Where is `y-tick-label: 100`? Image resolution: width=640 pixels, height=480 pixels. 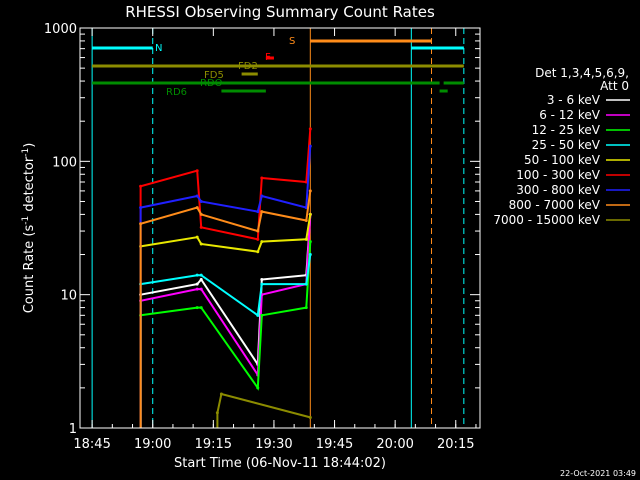
y-tick-label: 100 is located at coordinates (64, 162).